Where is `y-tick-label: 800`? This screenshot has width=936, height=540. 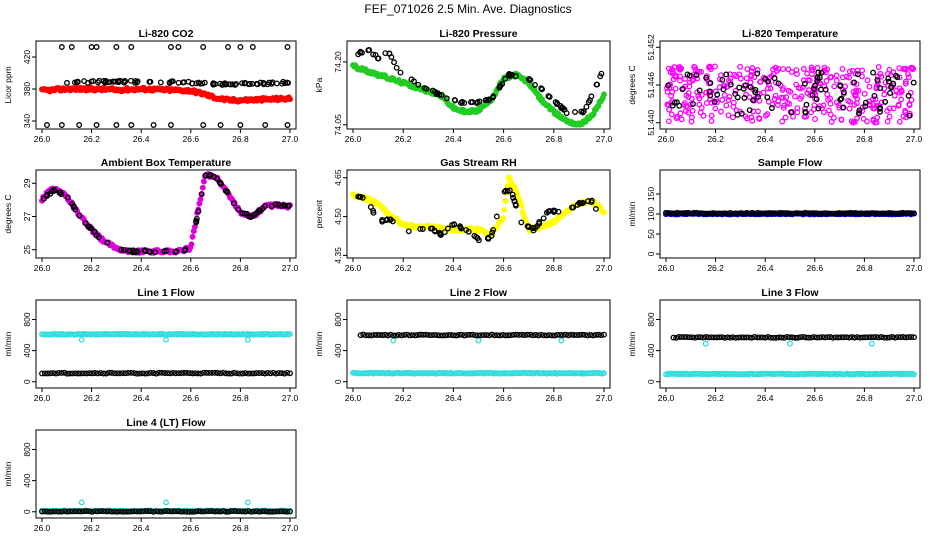 y-tick-label: 800 is located at coordinates (338, 319).